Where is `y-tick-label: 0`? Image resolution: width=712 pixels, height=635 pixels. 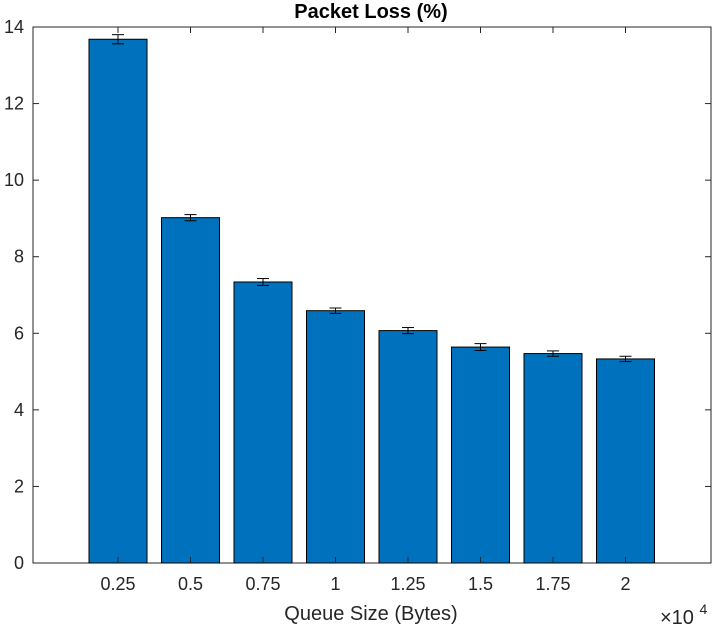 y-tick-label: 0 is located at coordinates (19, 563).